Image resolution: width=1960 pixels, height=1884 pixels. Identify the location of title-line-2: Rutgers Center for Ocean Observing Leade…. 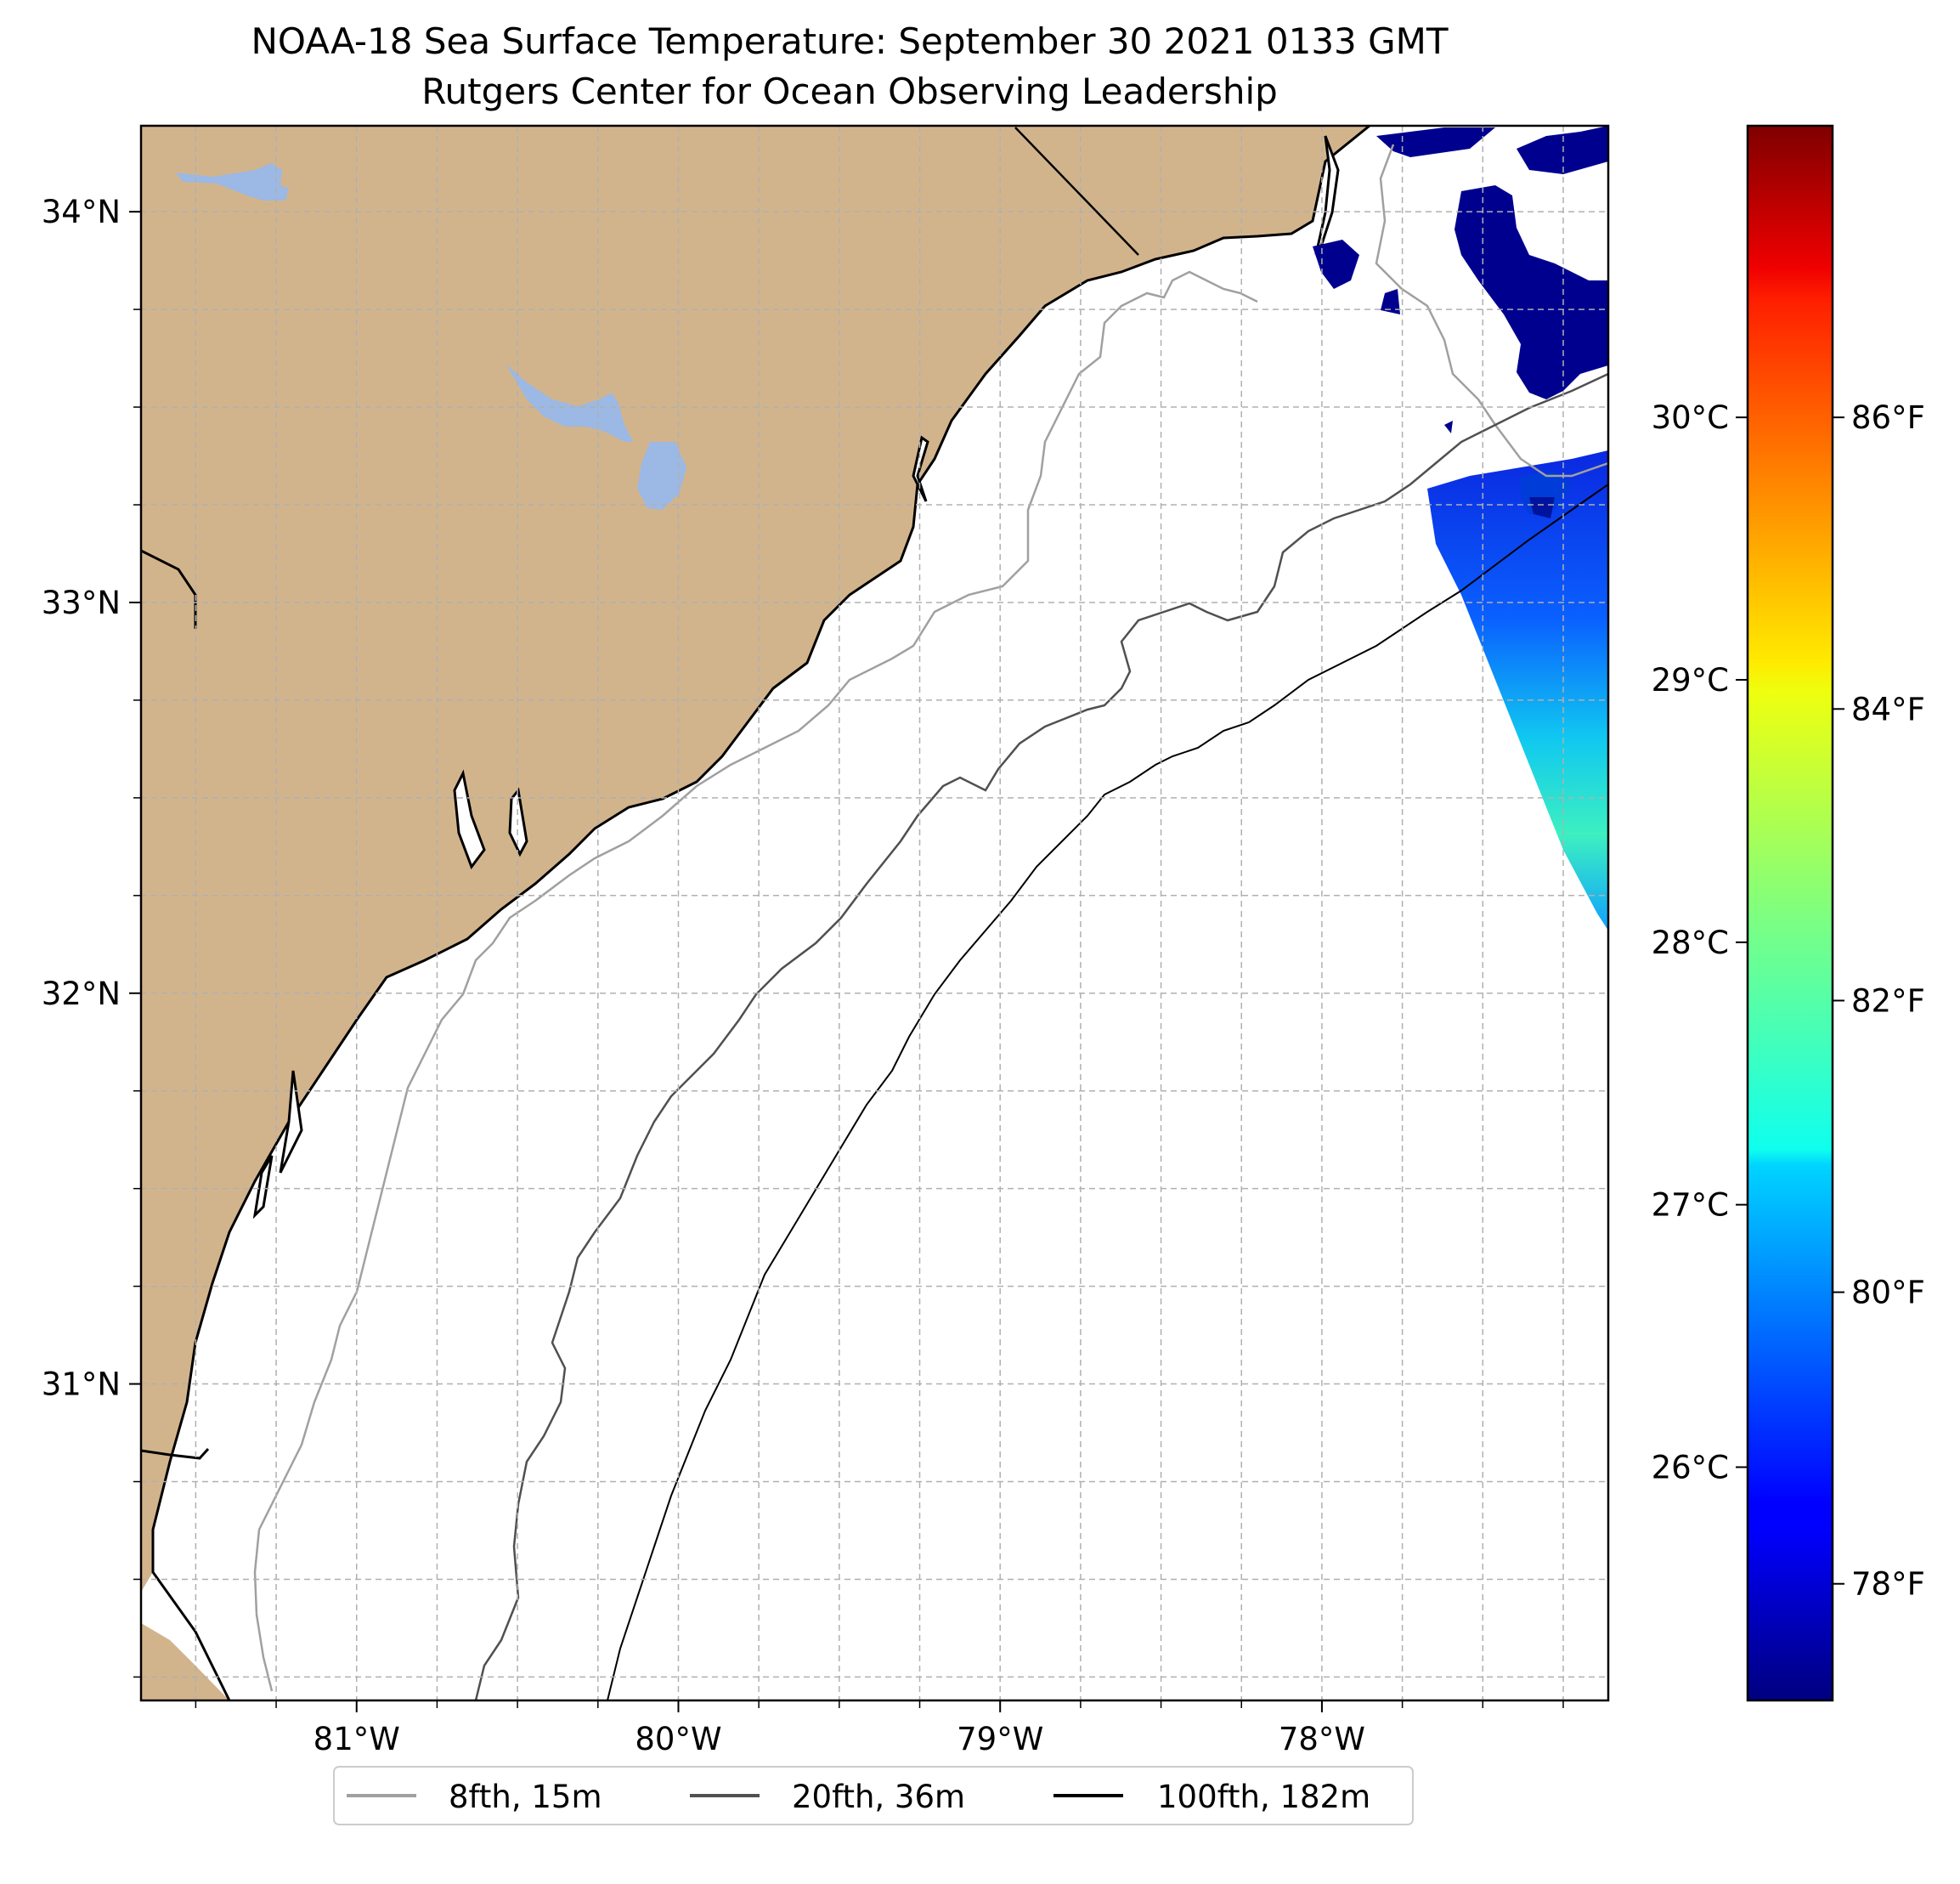
(850, 91).